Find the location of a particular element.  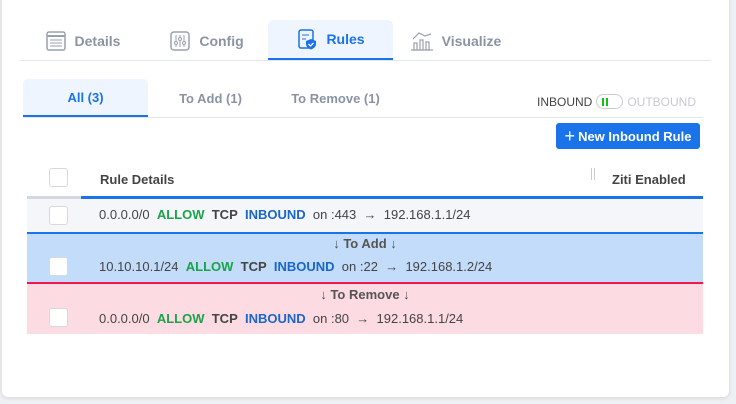

tab-rules: Rules is located at coordinates (330, 40).